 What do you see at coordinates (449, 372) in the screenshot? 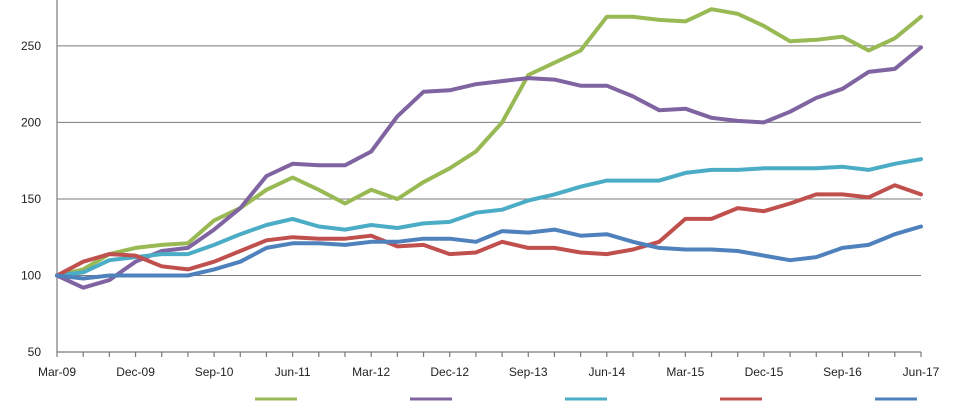
I see `x-tick-label: Dec-12` at bounding box center [449, 372].